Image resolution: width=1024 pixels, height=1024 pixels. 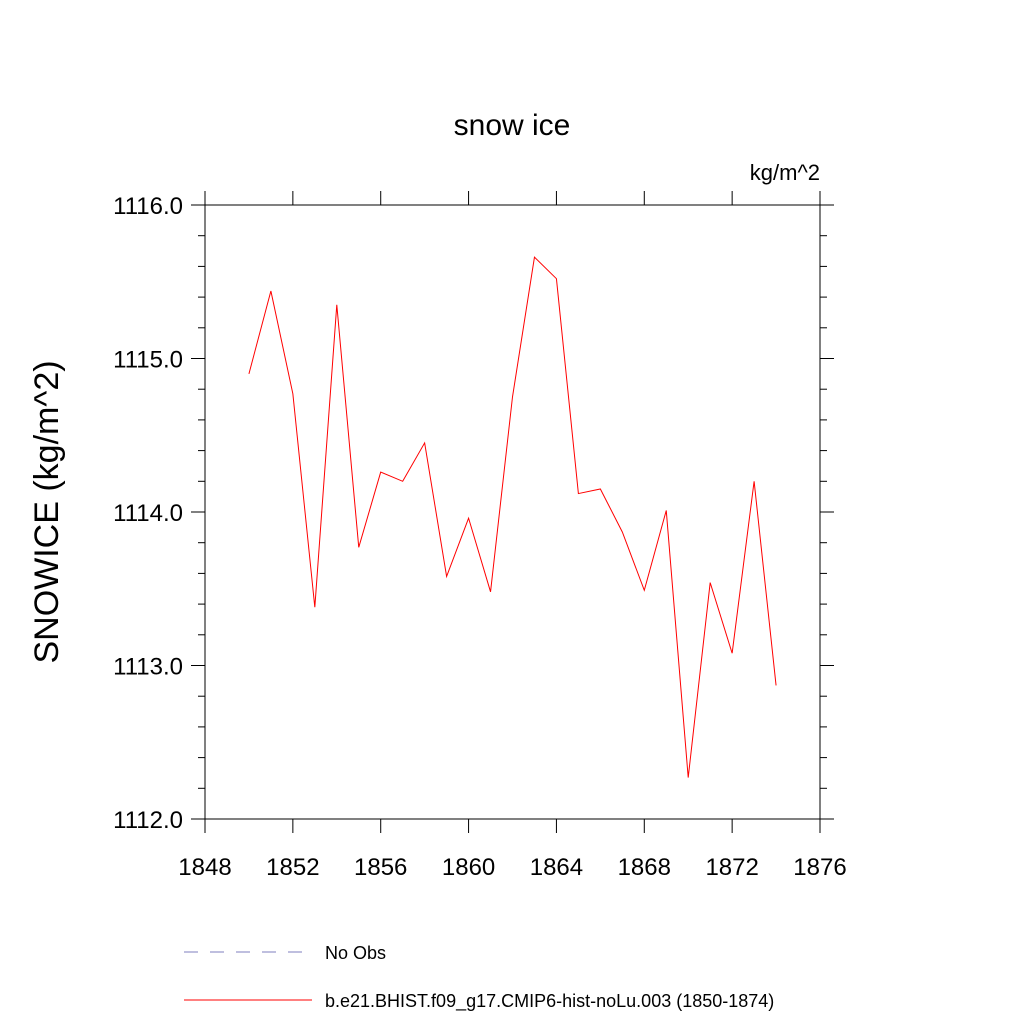 I want to click on x-tick-label: 1876, so click(x=819, y=867).